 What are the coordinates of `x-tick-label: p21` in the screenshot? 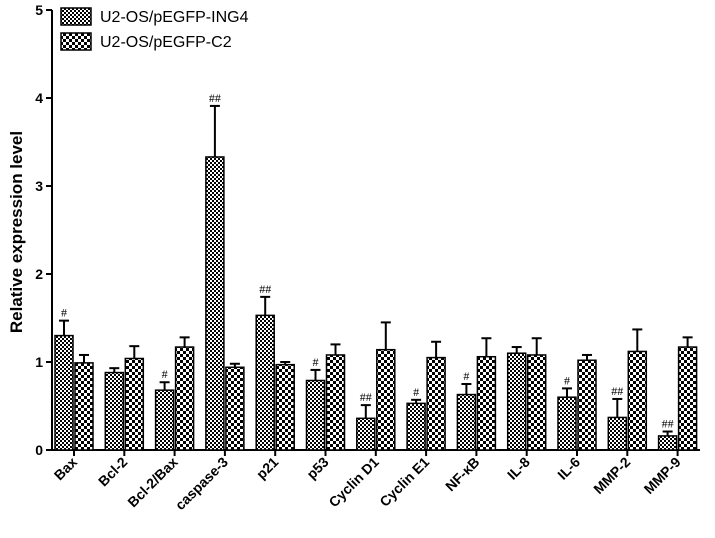 It's located at (267, 468).